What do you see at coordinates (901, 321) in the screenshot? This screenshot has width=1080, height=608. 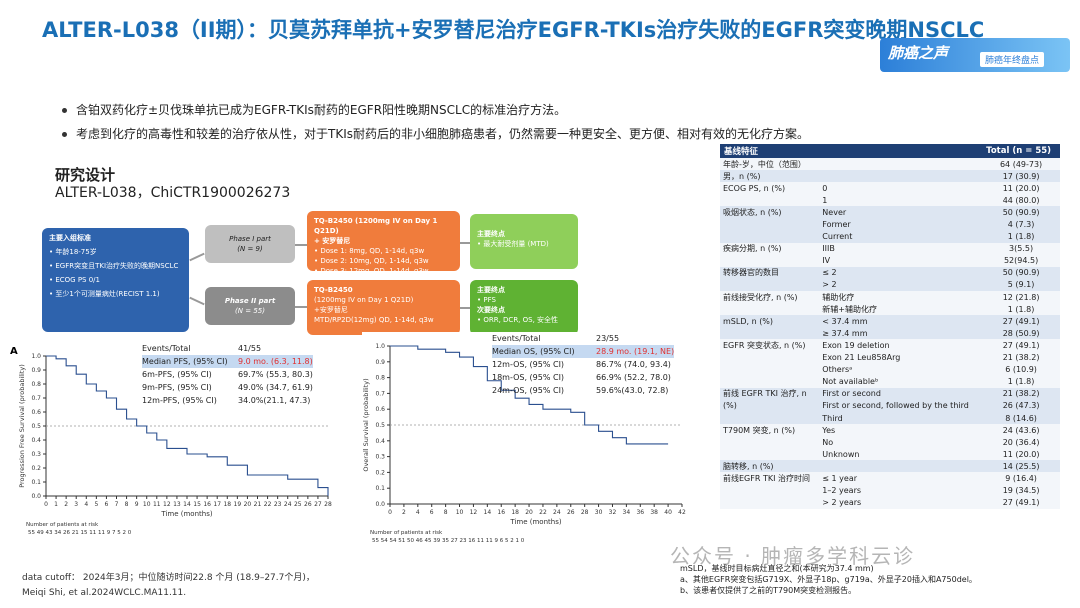 I see `table-cell-category: < 37.4 mm` at bounding box center [901, 321].